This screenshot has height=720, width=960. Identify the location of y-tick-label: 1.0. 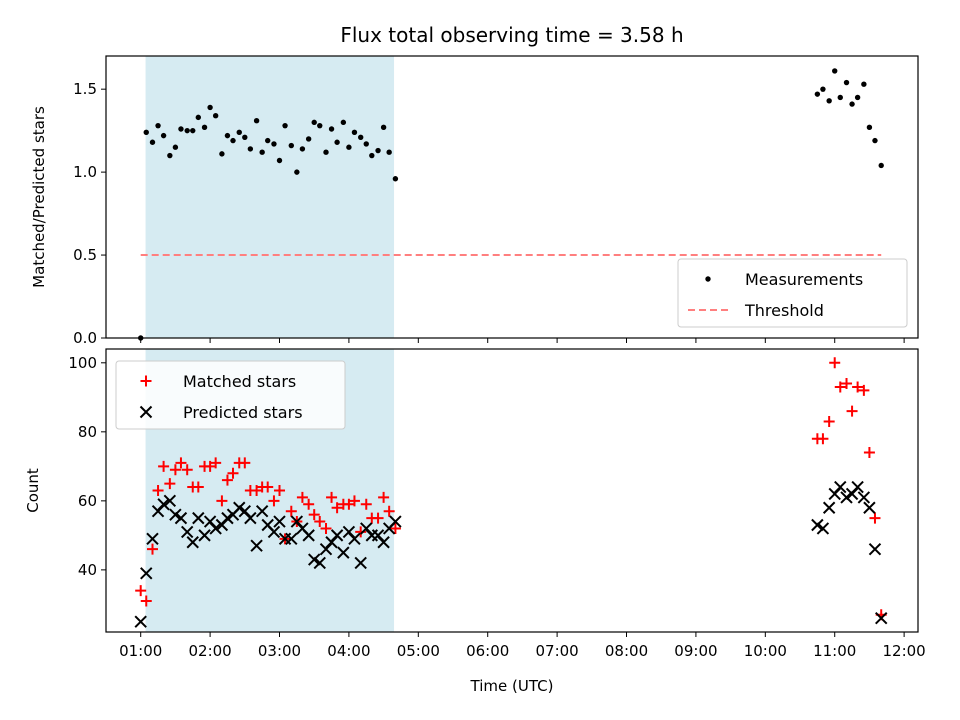
(85, 172).